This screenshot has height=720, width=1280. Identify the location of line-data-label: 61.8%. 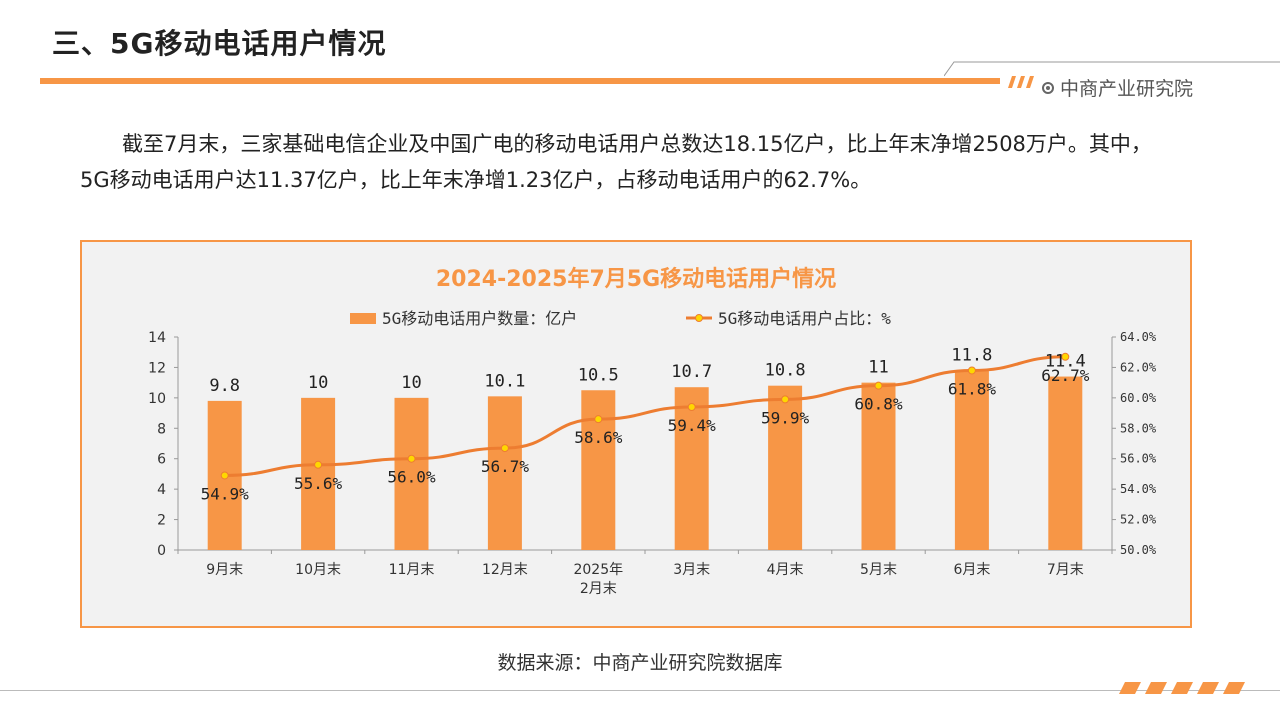
(972, 388).